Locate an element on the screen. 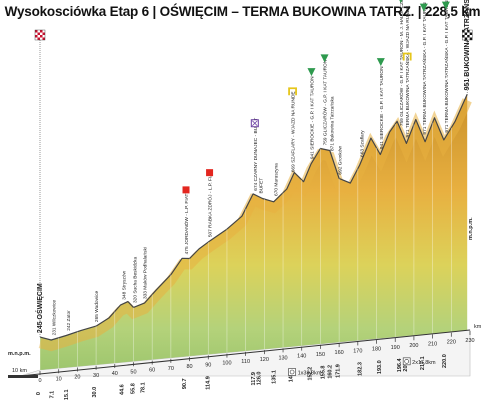 The height and width of the screenshot is (404, 485). finish-flag-icon is located at coordinates (467, 35).